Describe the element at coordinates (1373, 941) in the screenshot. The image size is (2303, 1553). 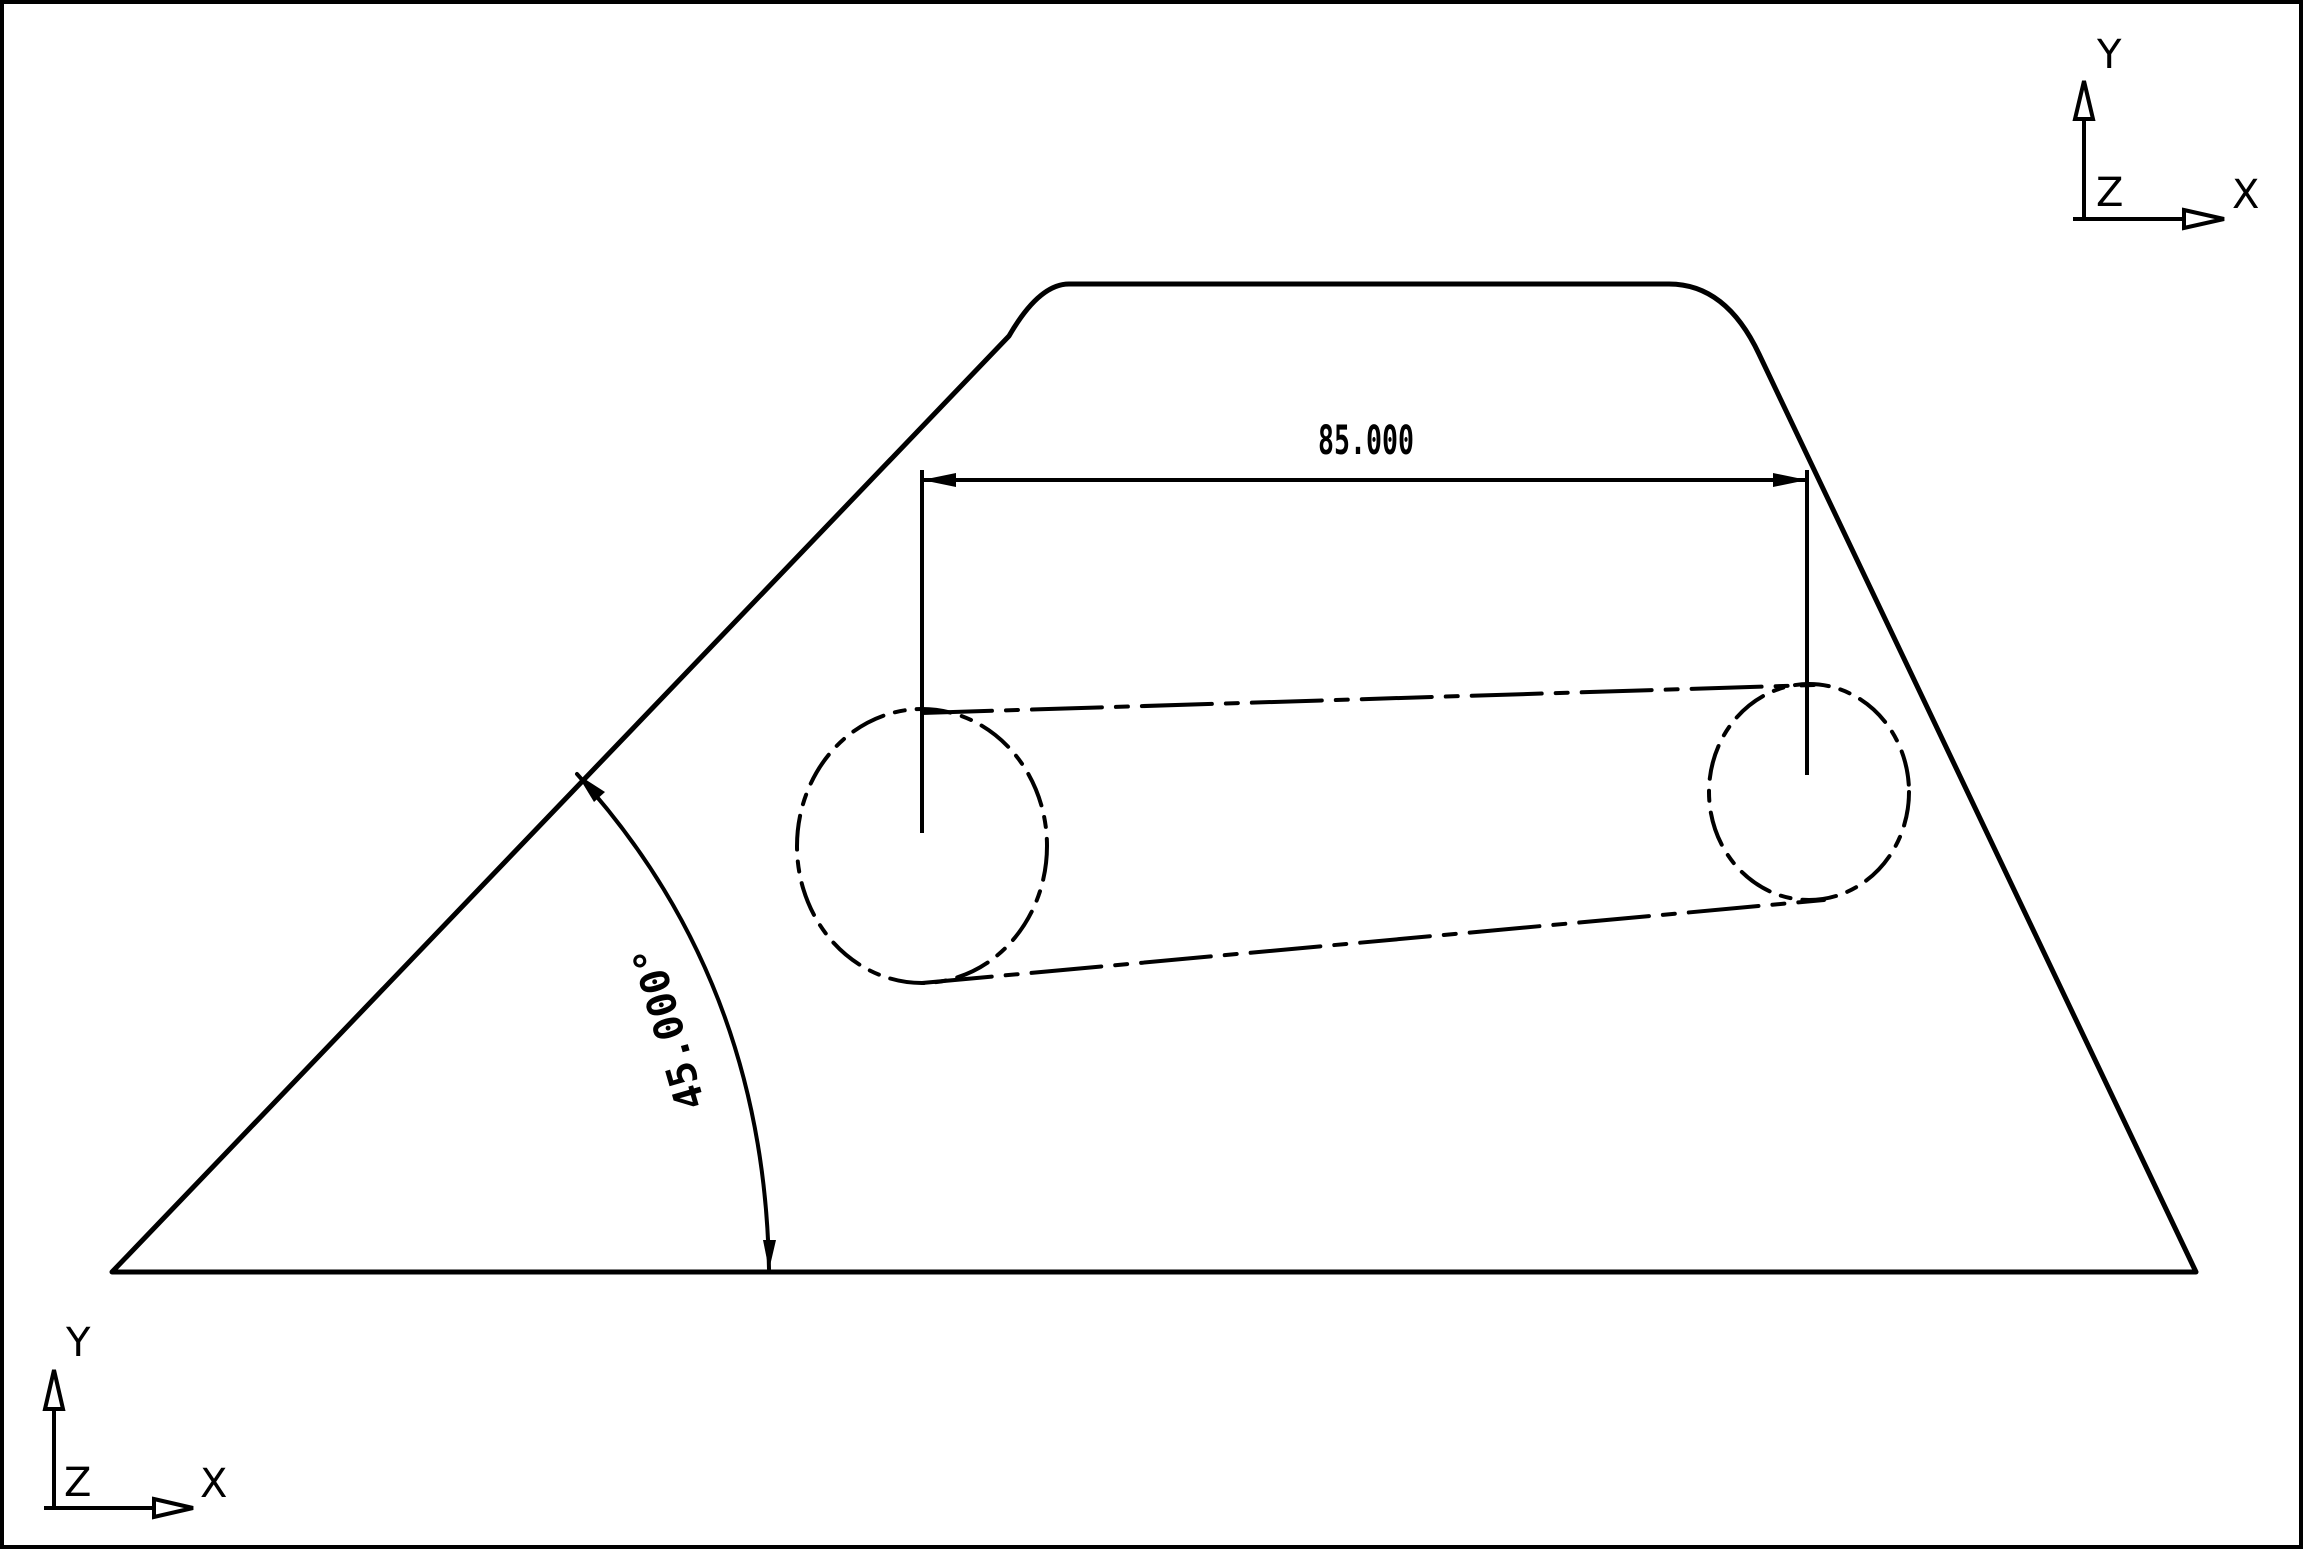
I see `slot-bottom-edge` at that location.